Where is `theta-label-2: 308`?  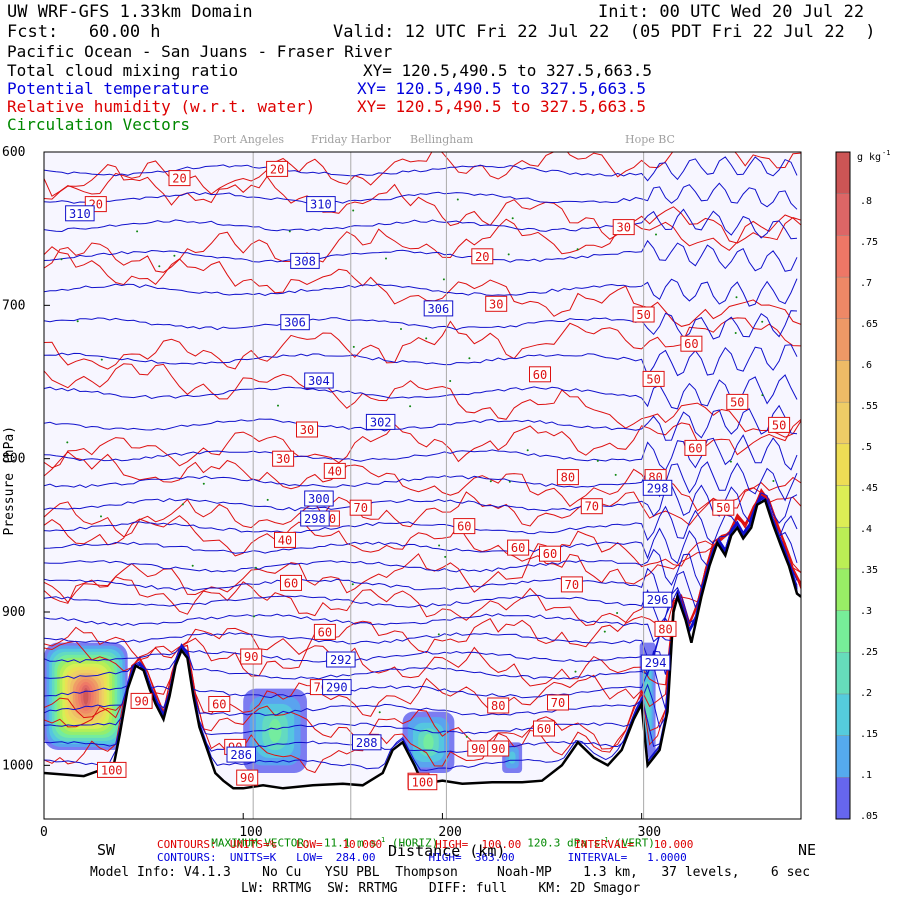
theta-label-2: 308 is located at coordinates (305, 260).